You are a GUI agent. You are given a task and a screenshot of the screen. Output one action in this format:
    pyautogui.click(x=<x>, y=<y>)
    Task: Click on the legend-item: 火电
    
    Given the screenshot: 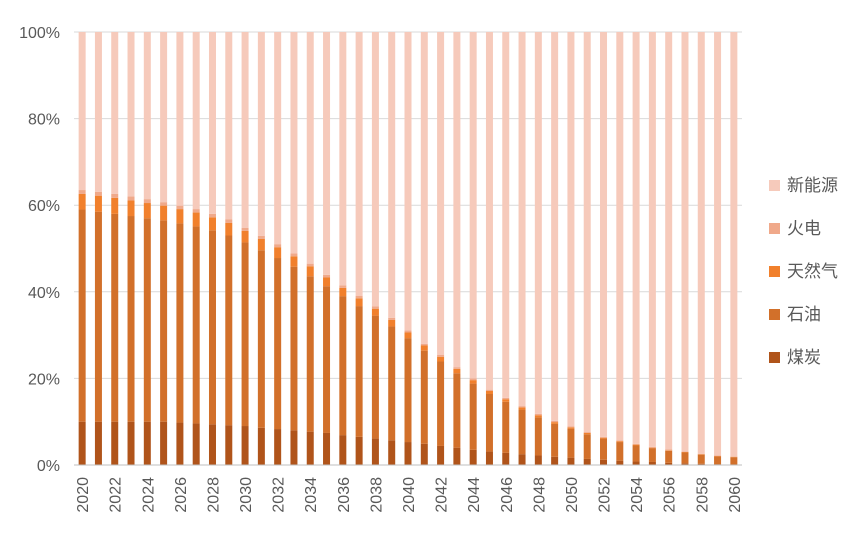 What is the action you would take?
    pyautogui.click(x=795, y=229)
    